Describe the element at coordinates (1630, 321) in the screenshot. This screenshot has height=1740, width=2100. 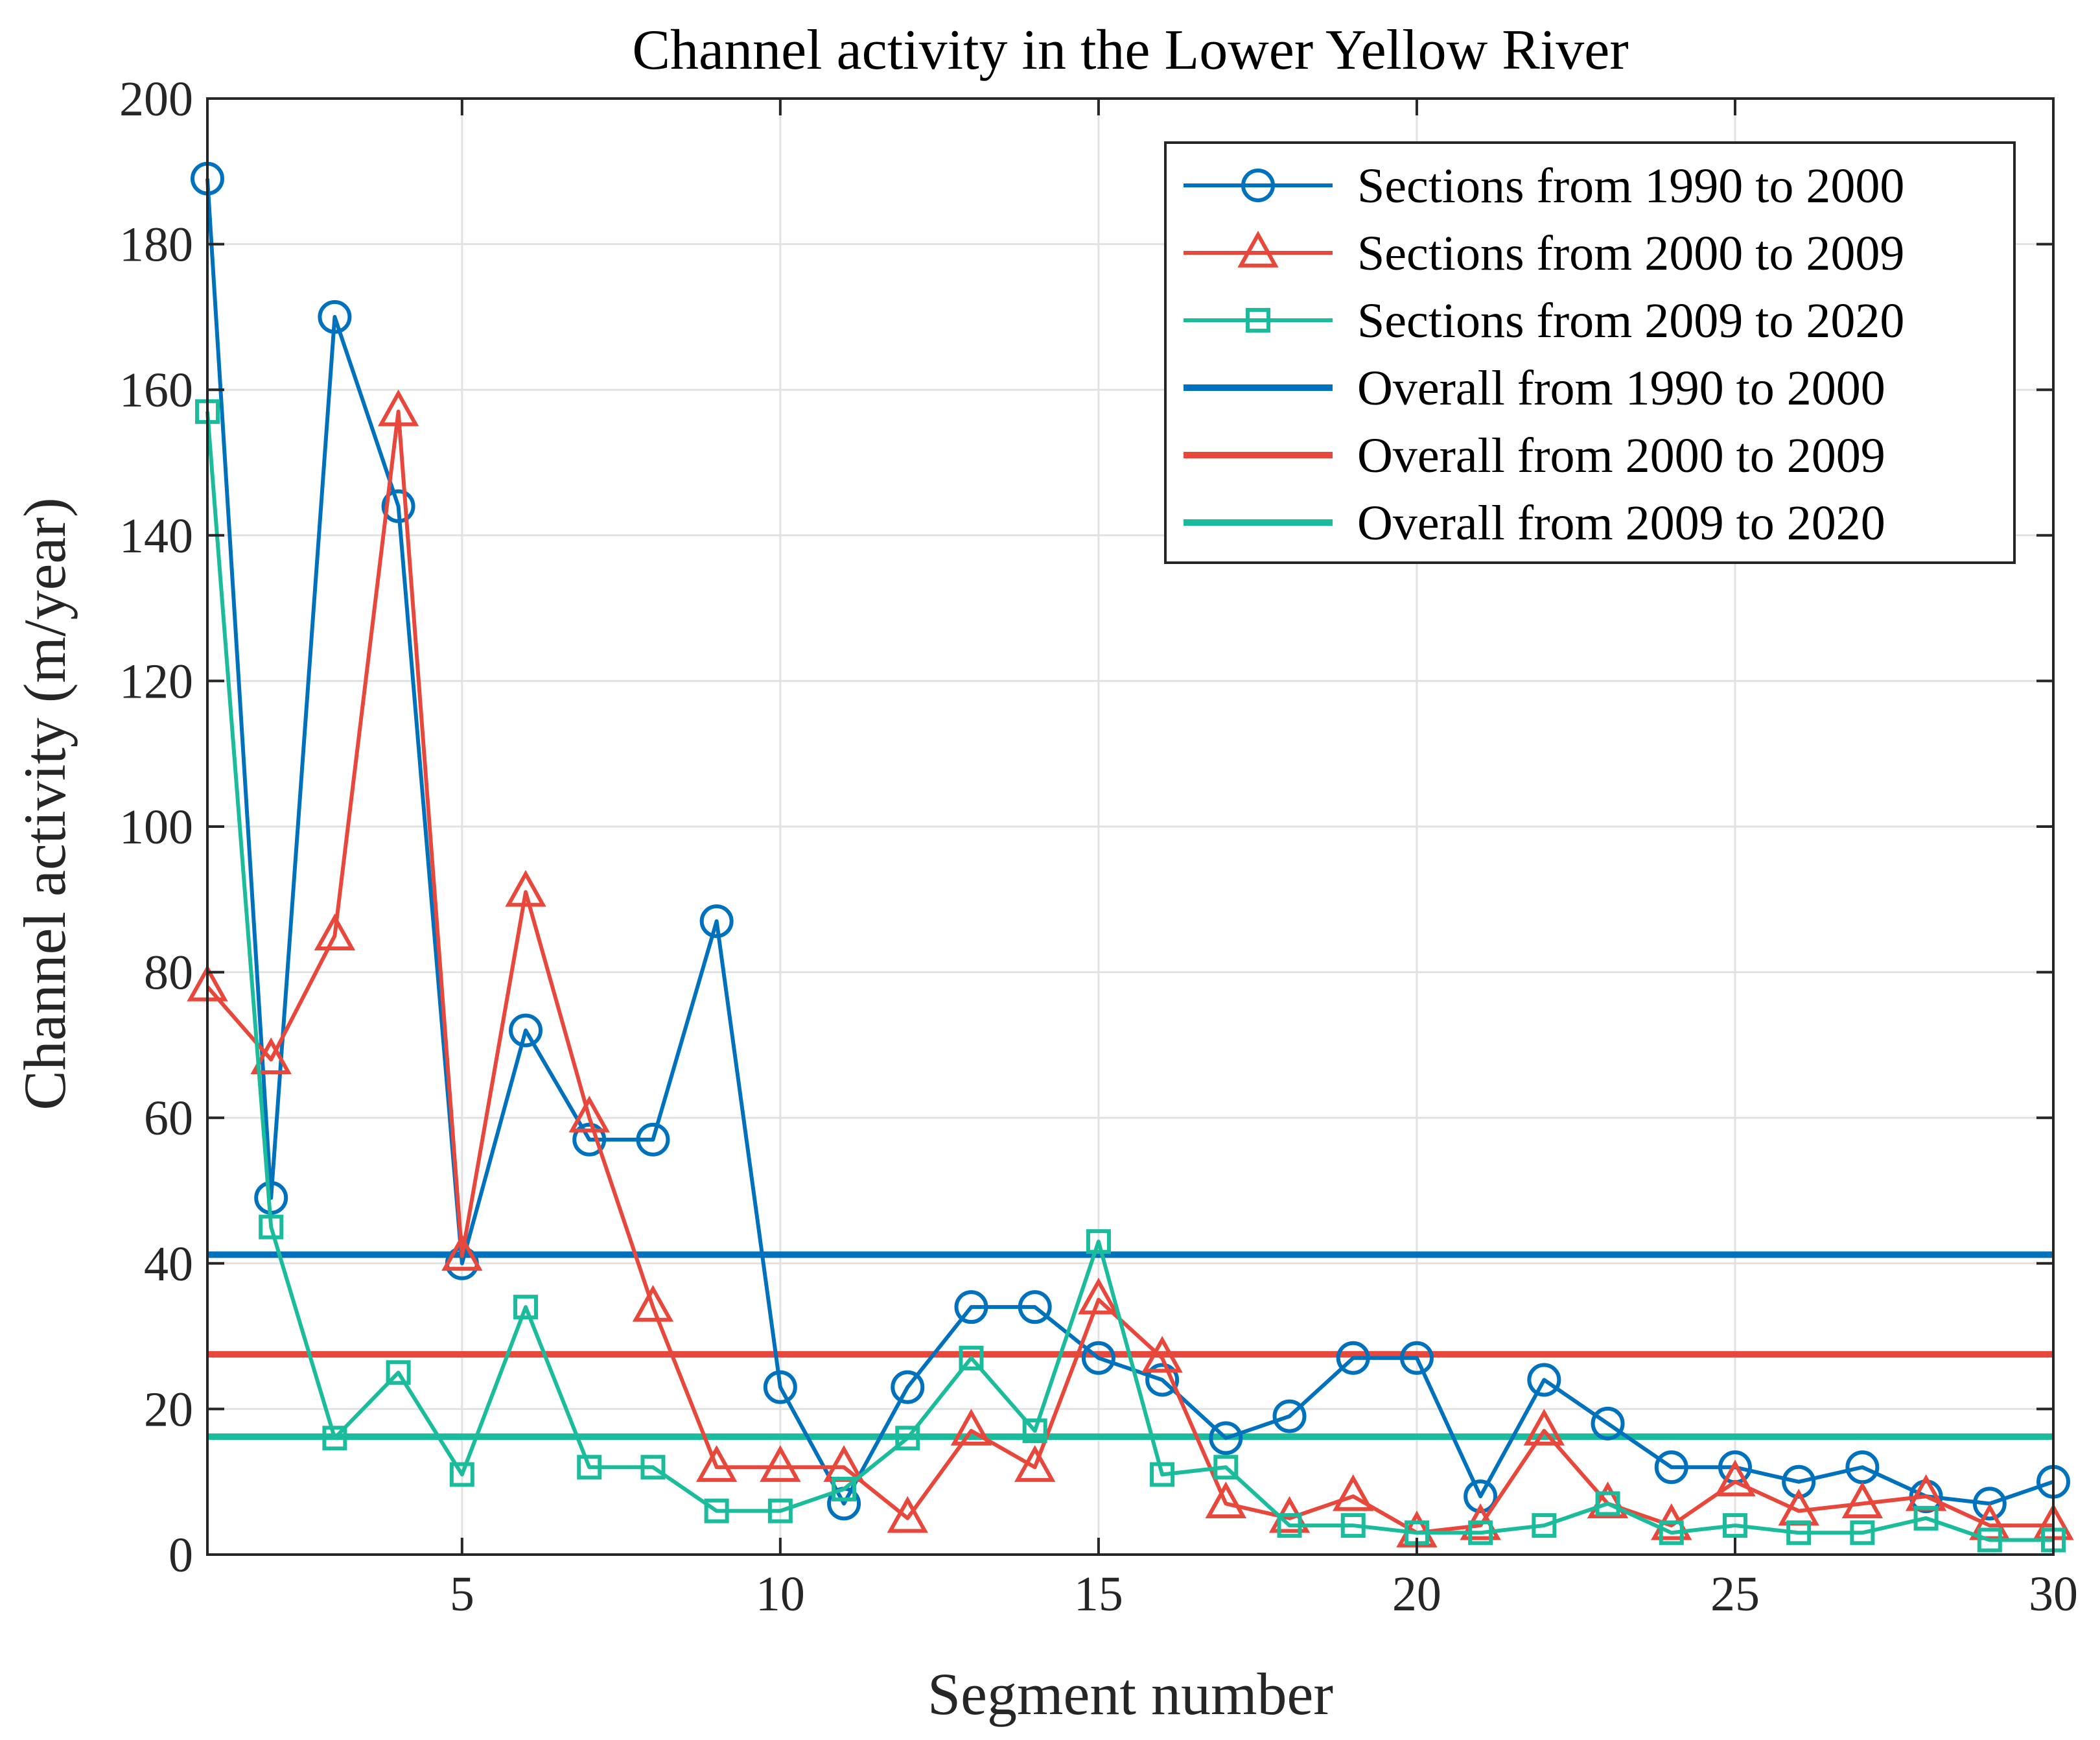
I see `legend-label: Sections from 2009 to 2020` at that location.